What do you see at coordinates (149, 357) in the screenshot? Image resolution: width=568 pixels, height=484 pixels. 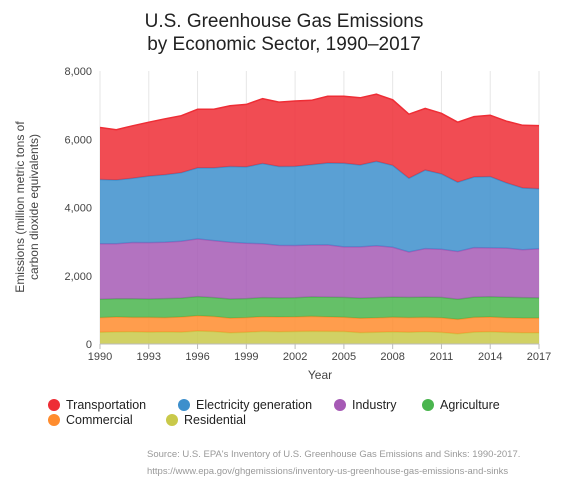 I see `x-tick-label-1993: 1993` at bounding box center [149, 357].